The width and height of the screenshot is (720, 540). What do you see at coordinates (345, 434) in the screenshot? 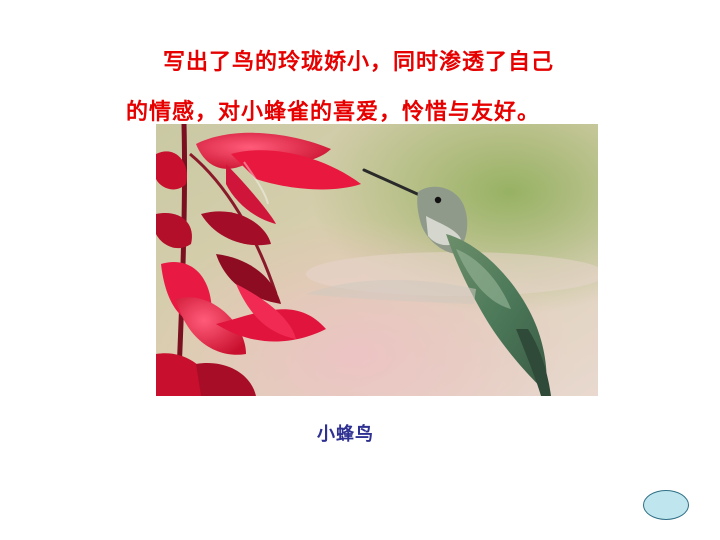
I see `photo-caption: 小蜂鸟` at bounding box center [345, 434].